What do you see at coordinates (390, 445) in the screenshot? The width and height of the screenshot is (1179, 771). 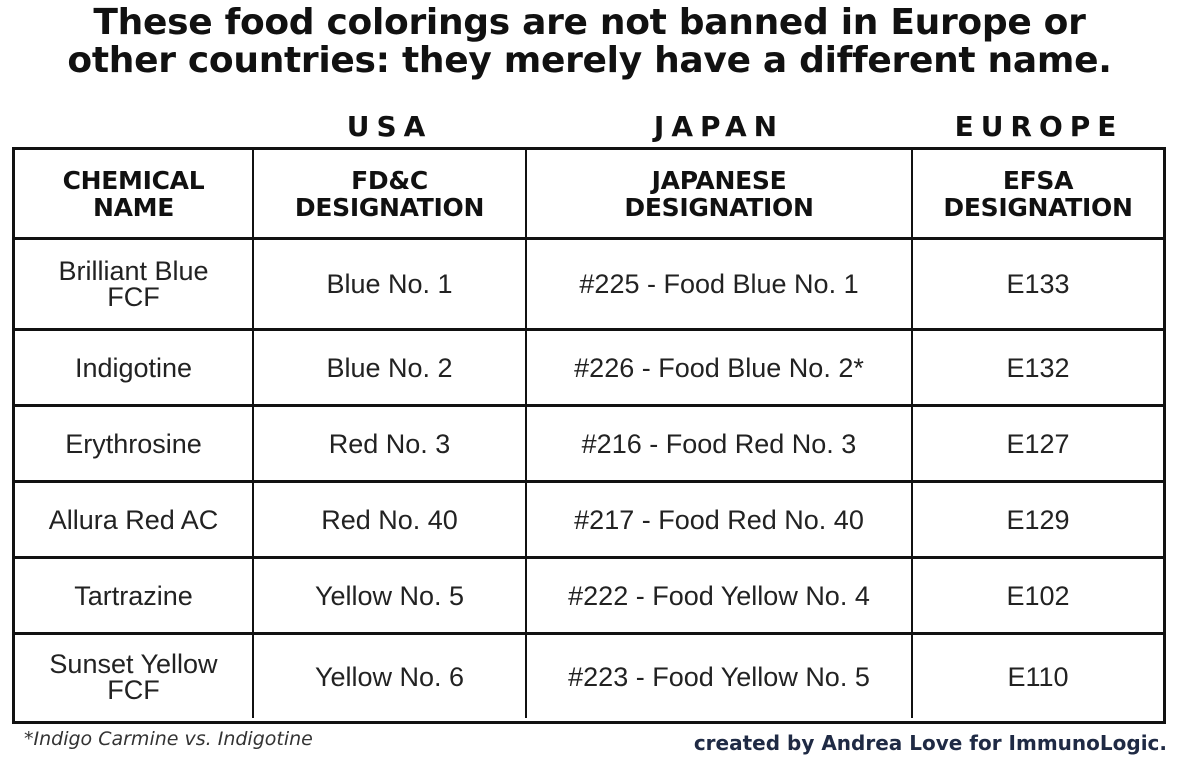 I see `table-cell-fdc: Red No. 3` at bounding box center [390, 445].